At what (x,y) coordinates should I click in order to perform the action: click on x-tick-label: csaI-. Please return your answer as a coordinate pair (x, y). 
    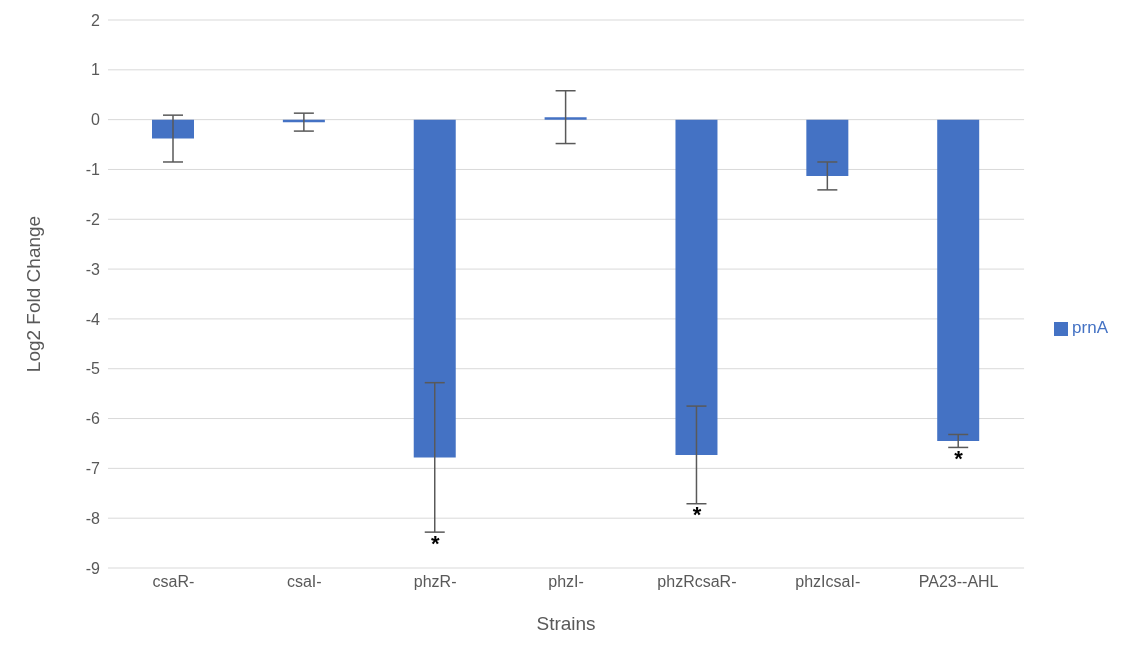
    Looking at the image, I should click on (304, 582).